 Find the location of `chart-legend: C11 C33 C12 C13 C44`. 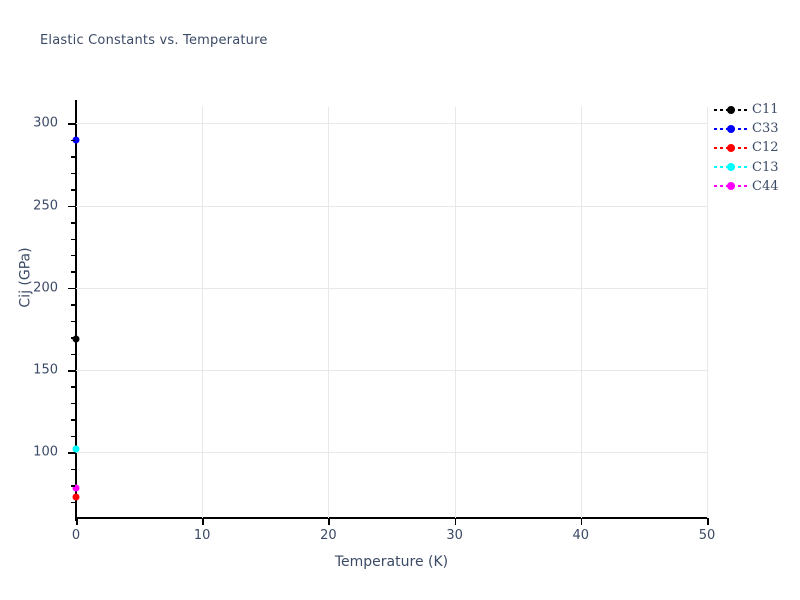

chart-legend: C11 C33 C12 C13 C44 is located at coordinates (757, 148).